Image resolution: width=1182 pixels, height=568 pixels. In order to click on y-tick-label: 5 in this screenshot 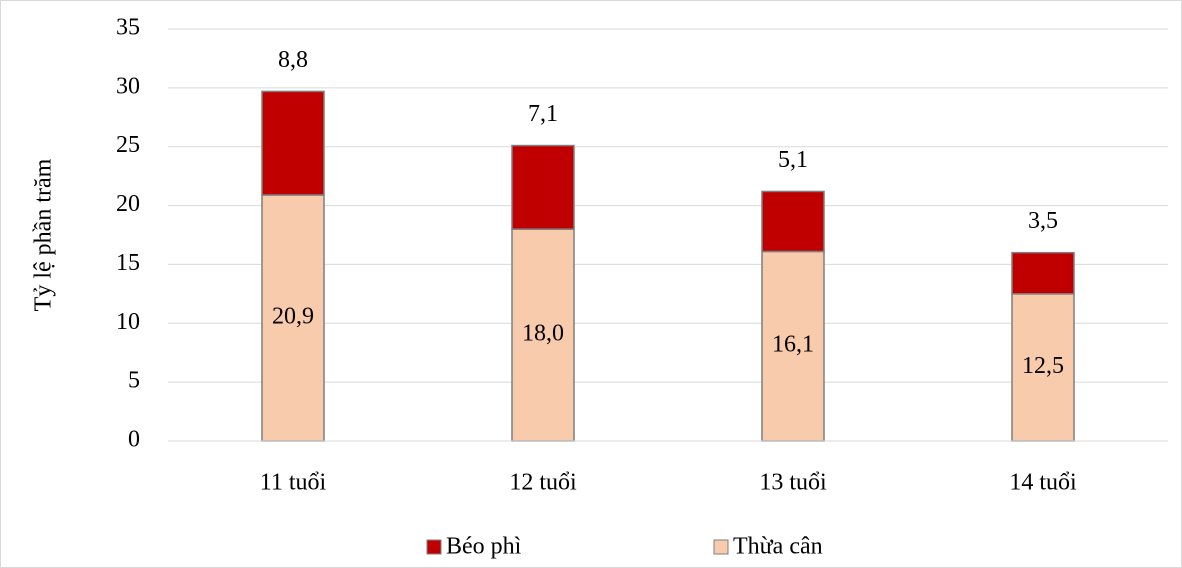, I will do `click(134, 381)`.